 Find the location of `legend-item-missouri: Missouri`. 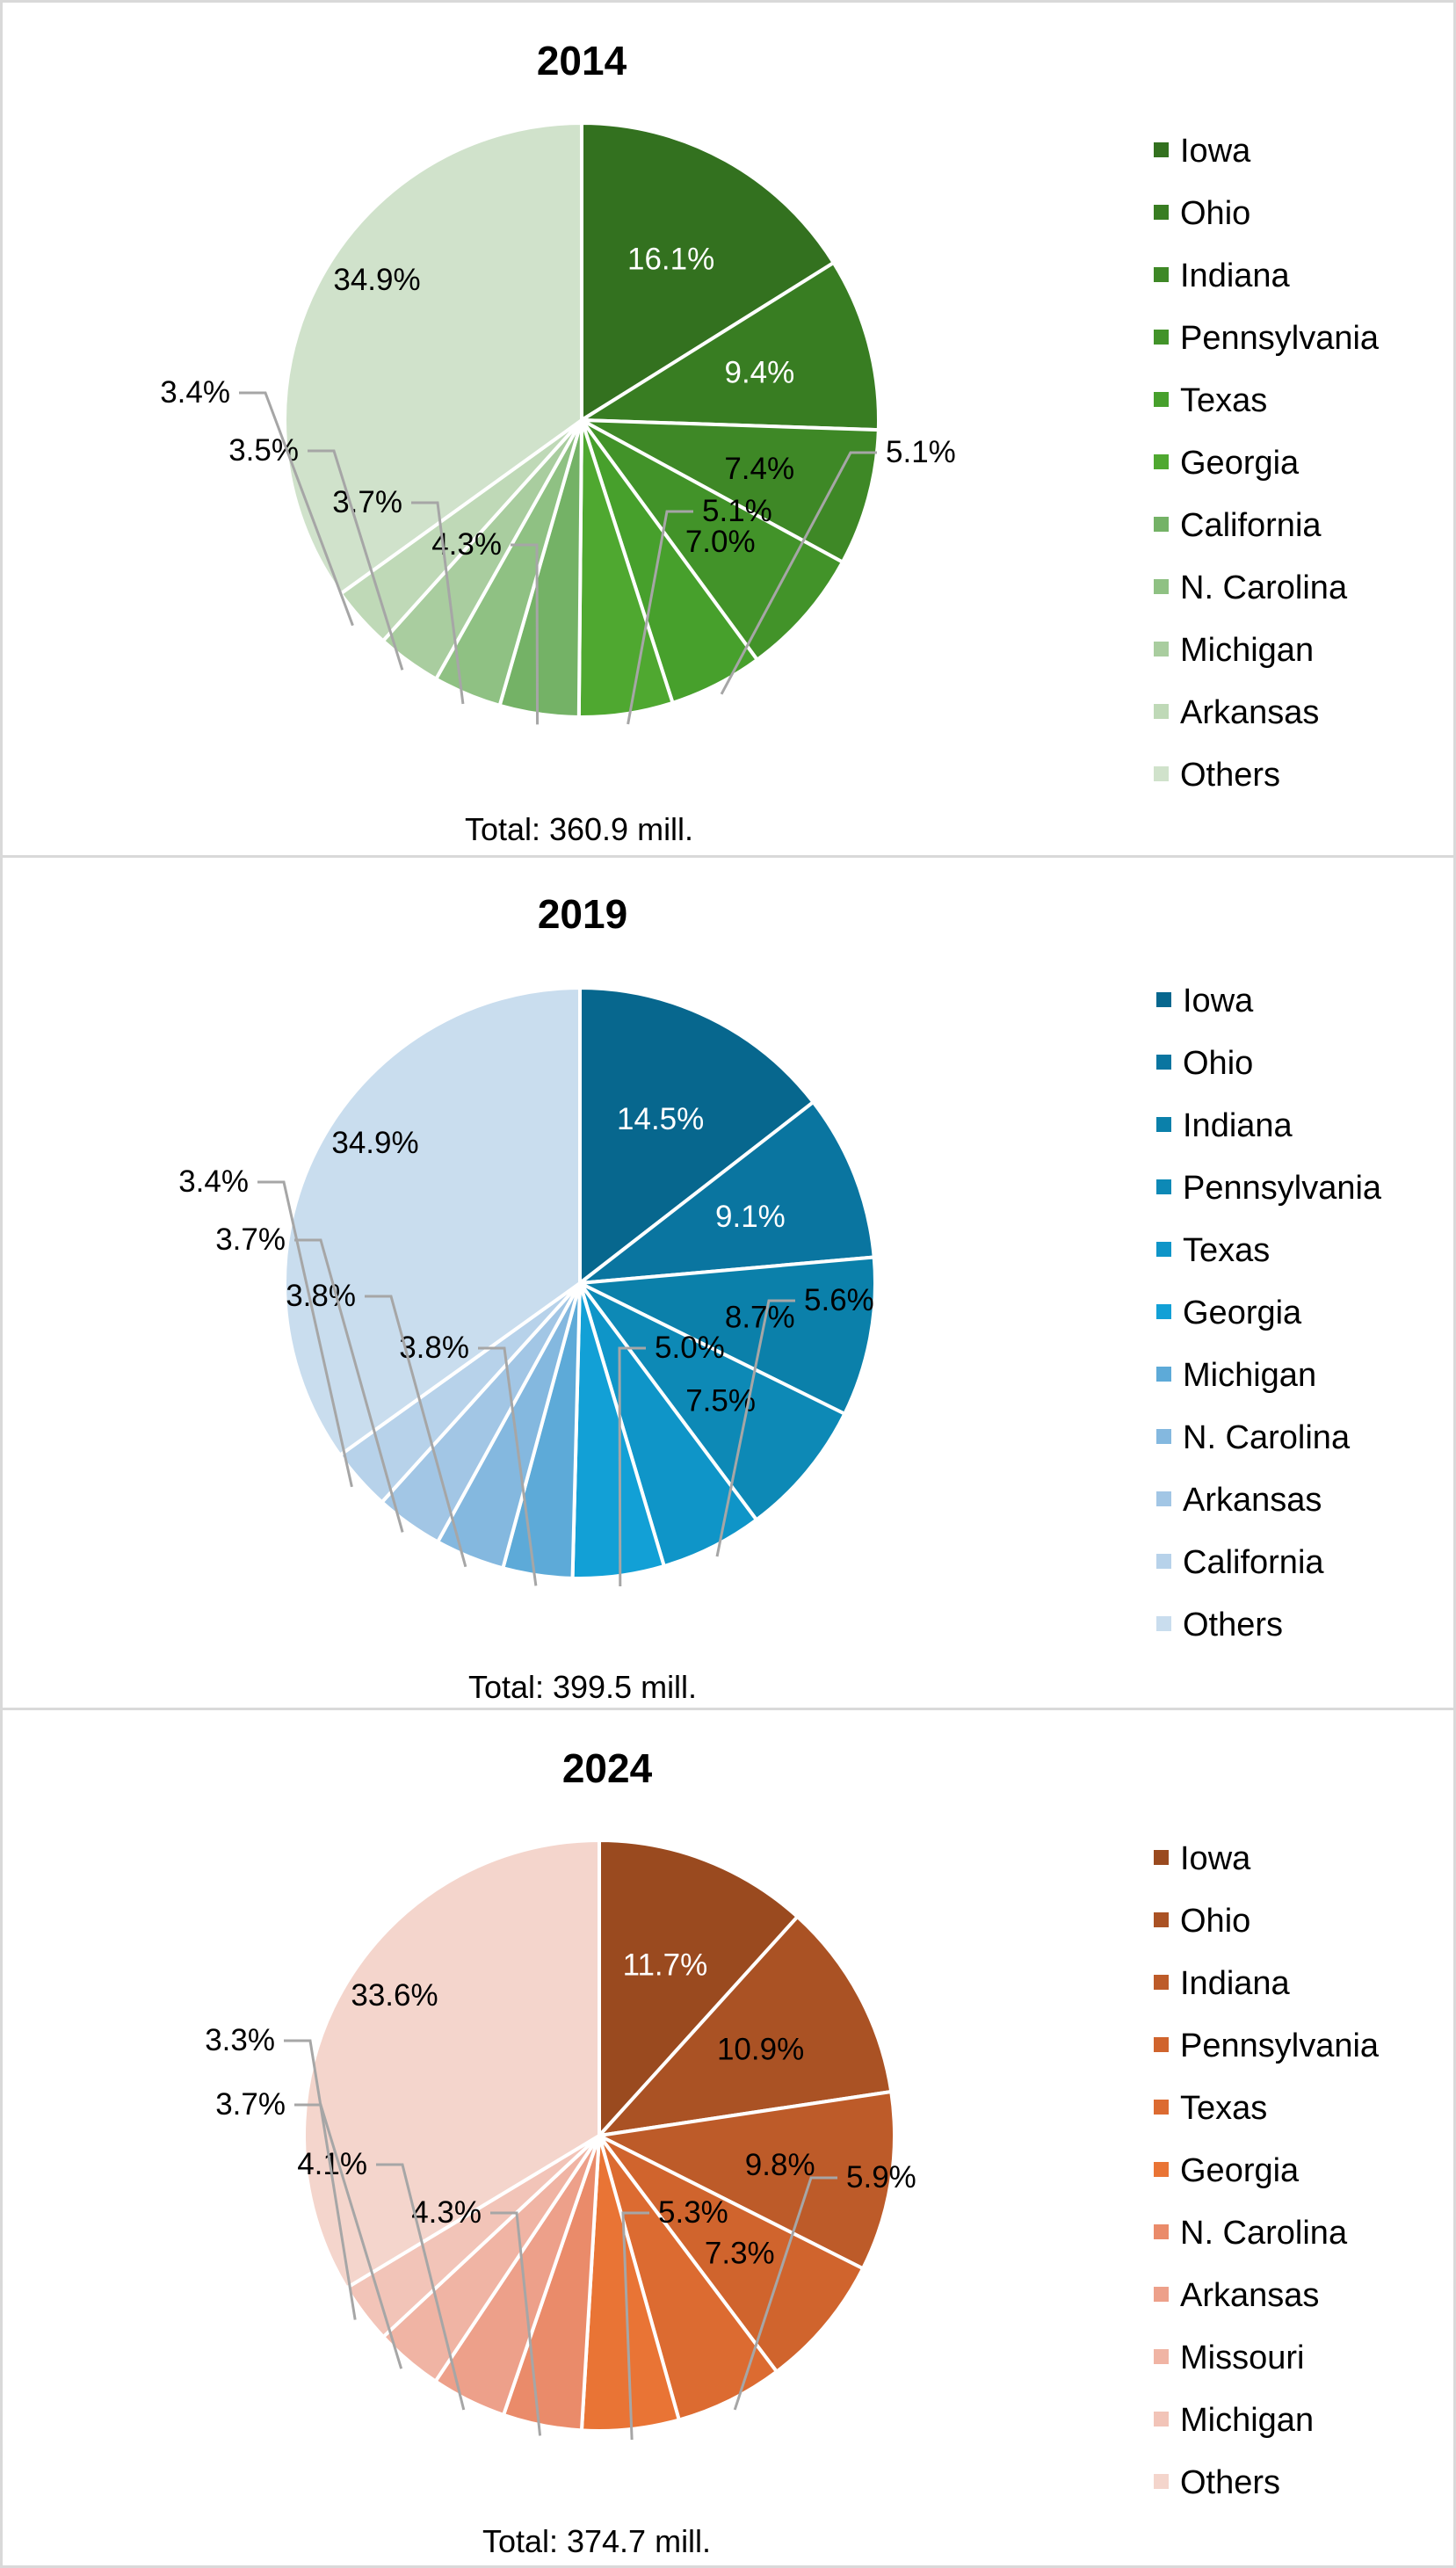

legend-item-missouri: Missouri is located at coordinates (1229, 2357).